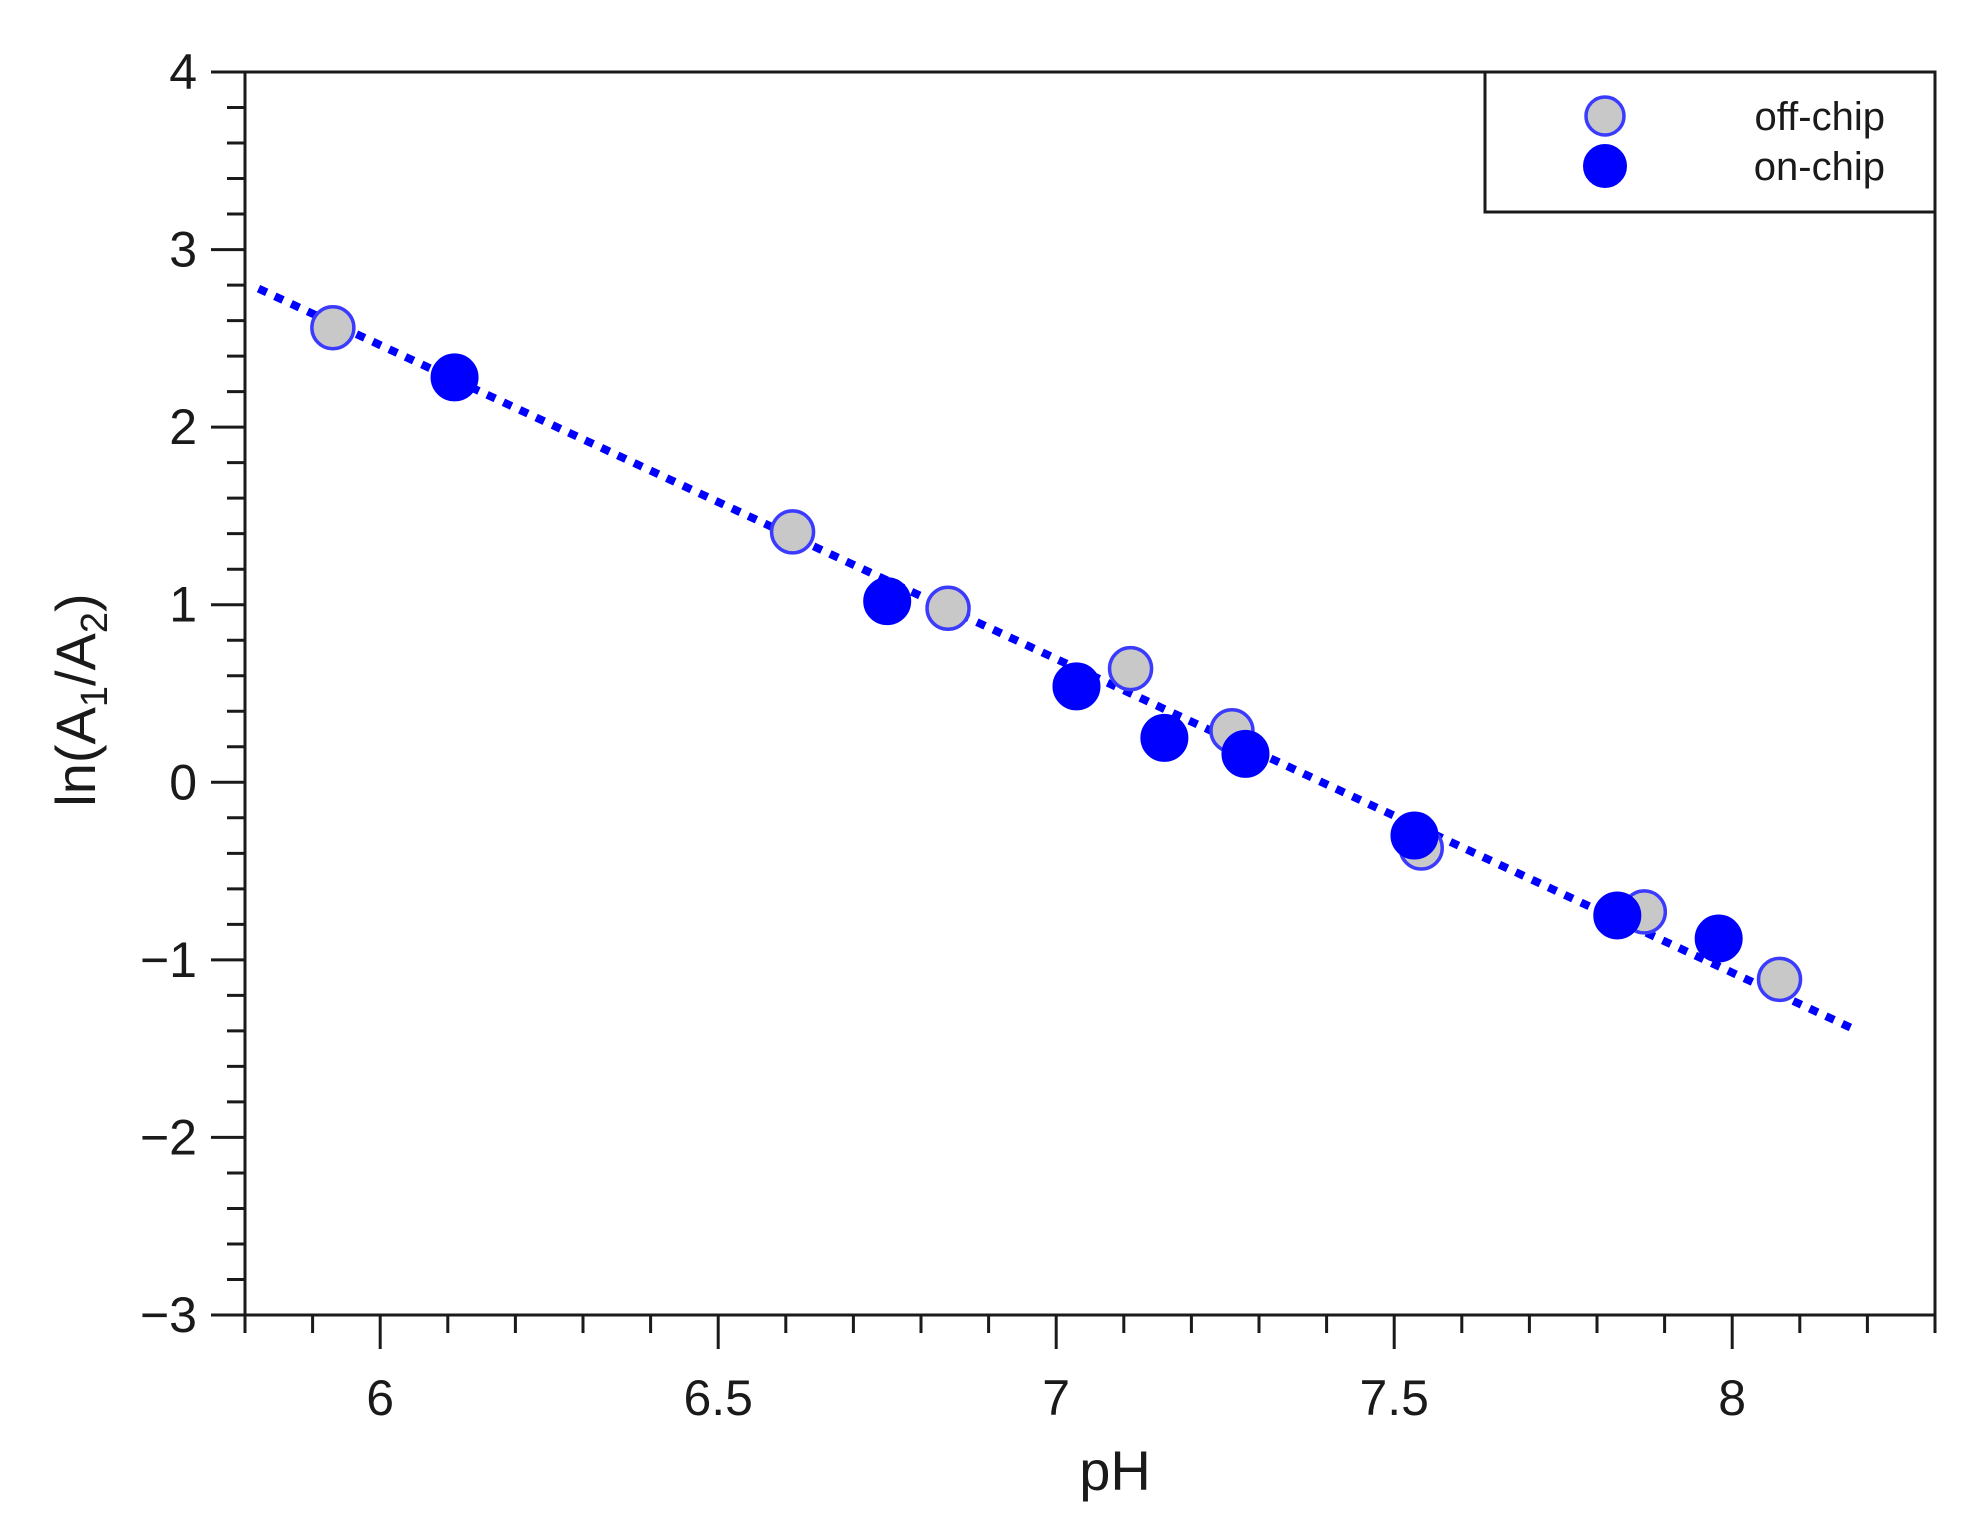  I want to click on x-axis-title: pH, so click(1115, 1470).